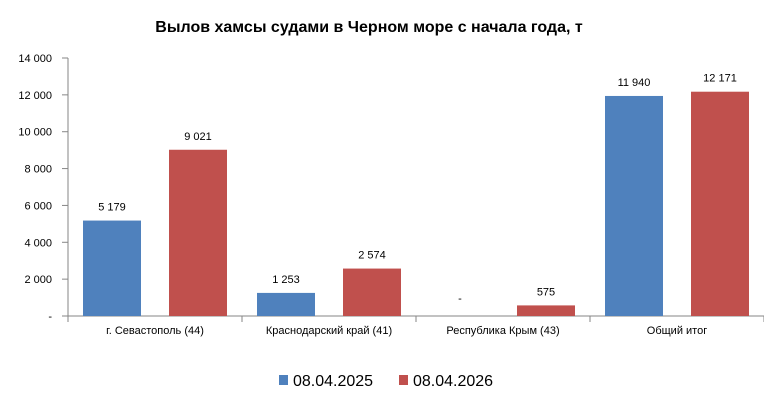 The image size is (764, 404). Describe the element at coordinates (677, 331) in the screenshot. I see `category-label: Общий итог` at that location.